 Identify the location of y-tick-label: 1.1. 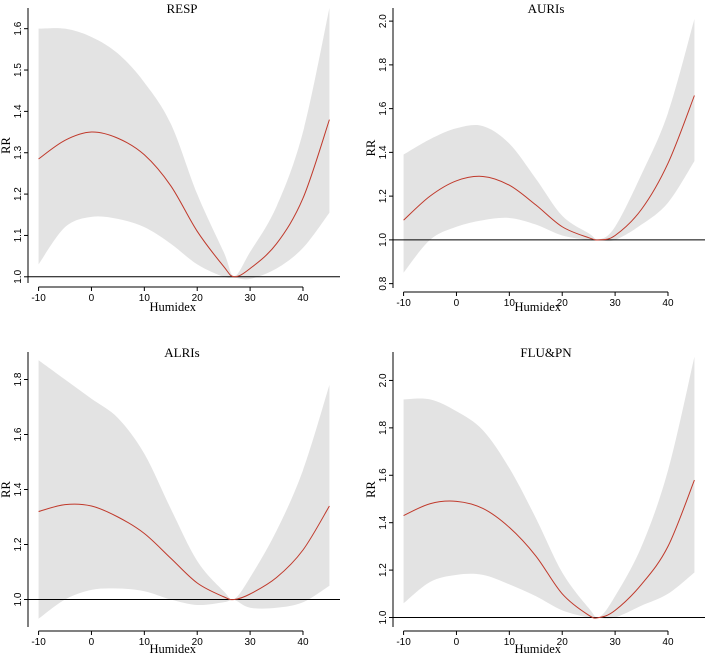
(18, 235).